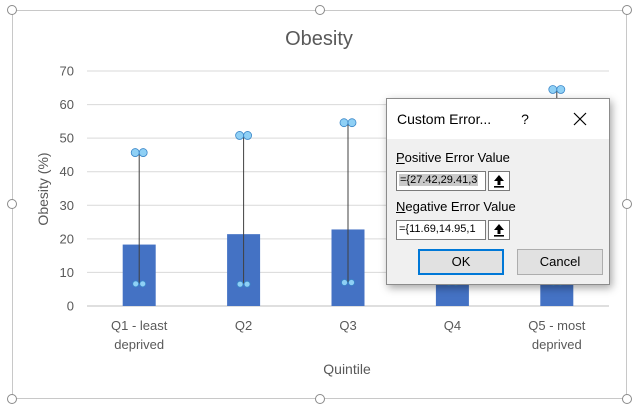  I want to click on help-button: ?, so click(525, 119).